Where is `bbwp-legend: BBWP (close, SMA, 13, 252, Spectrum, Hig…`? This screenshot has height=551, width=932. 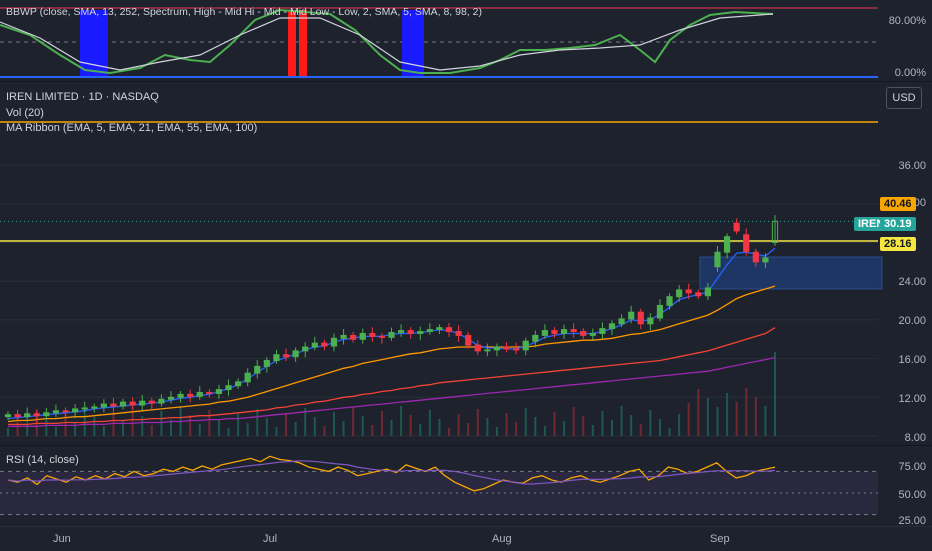 bbwp-legend: BBWP (close, SMA, 13, 252, Spectrum, Hig… is located at coordinates (244, 12).